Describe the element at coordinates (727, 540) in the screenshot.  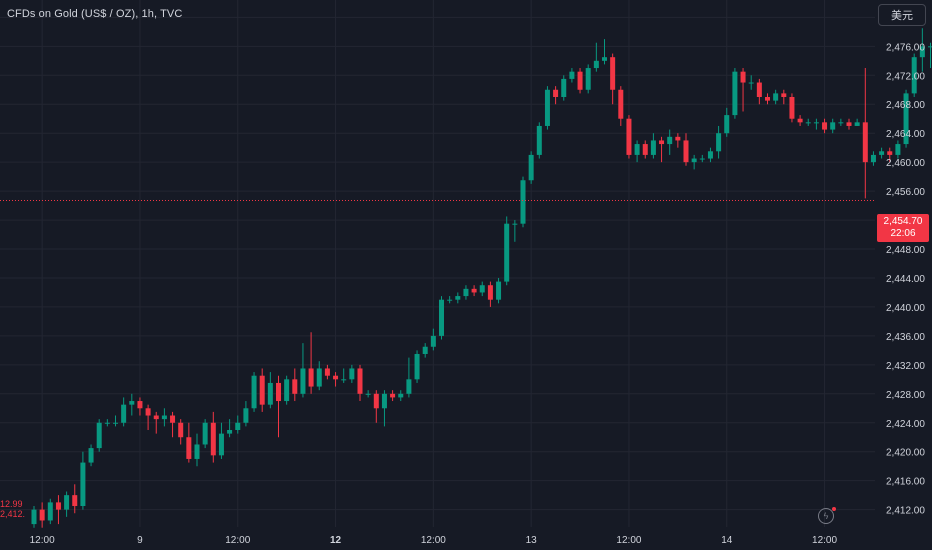
I see `x-tick-label: 14` at that location.